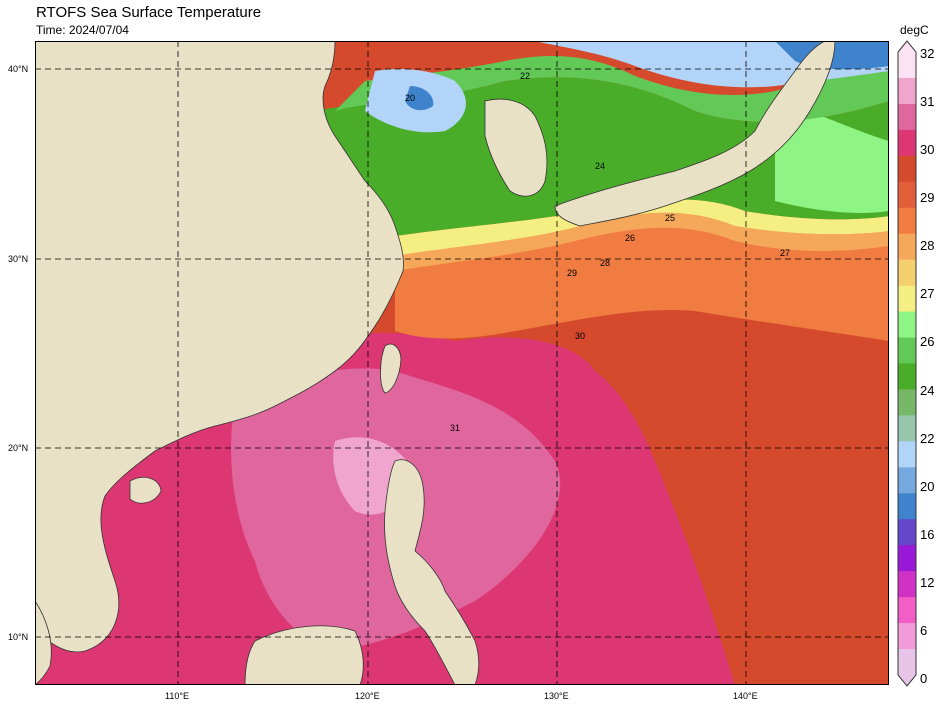 This screenshot has width=941, height=709. I want to click on colorbar-tick-label: 28, so click(927, 246).